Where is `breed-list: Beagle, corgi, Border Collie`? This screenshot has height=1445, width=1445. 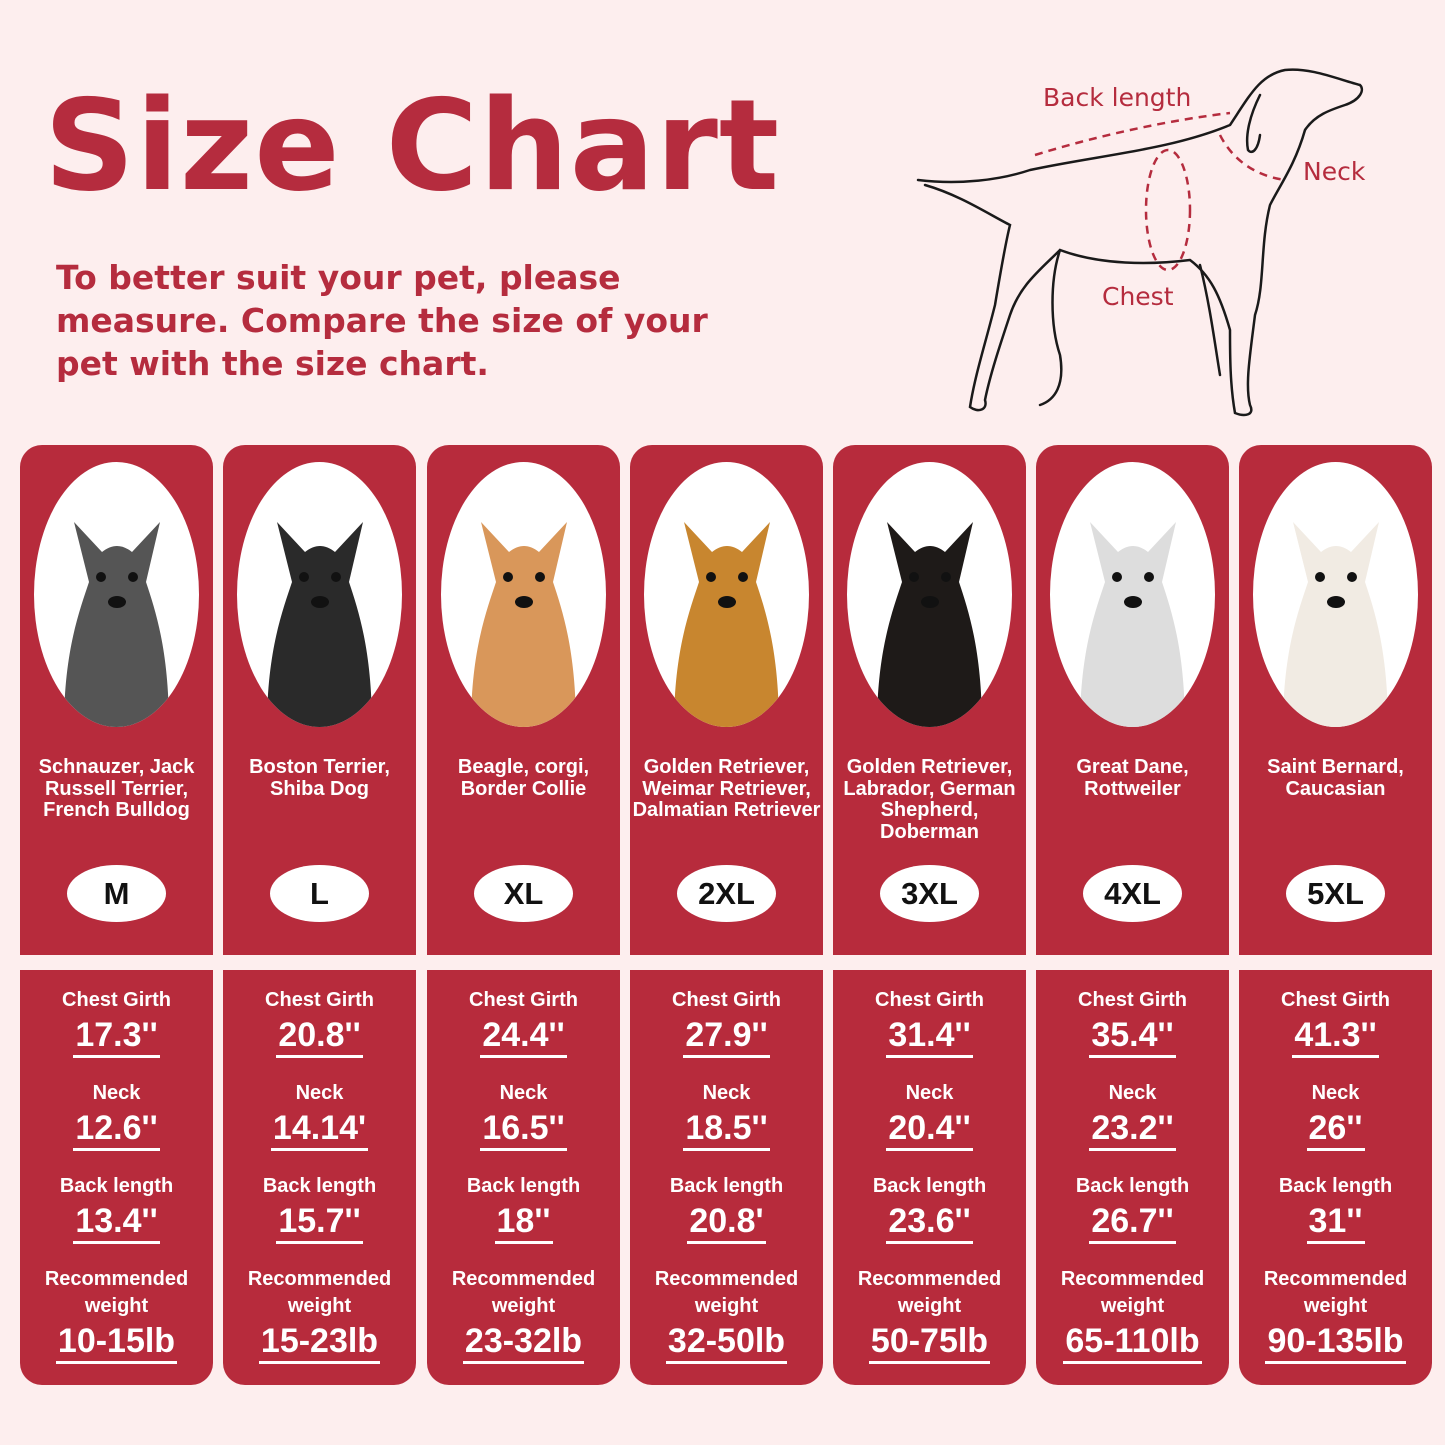
breed-list: Beagle, corgi, Border Collie is located at coordinates (523, 778).